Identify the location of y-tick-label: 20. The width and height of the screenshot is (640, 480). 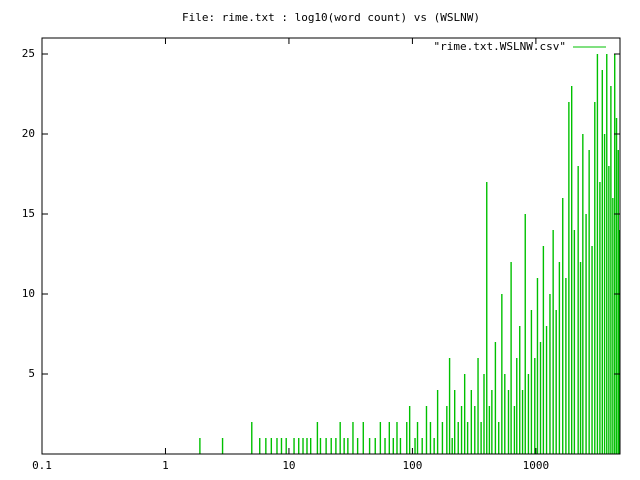
(28, 133).